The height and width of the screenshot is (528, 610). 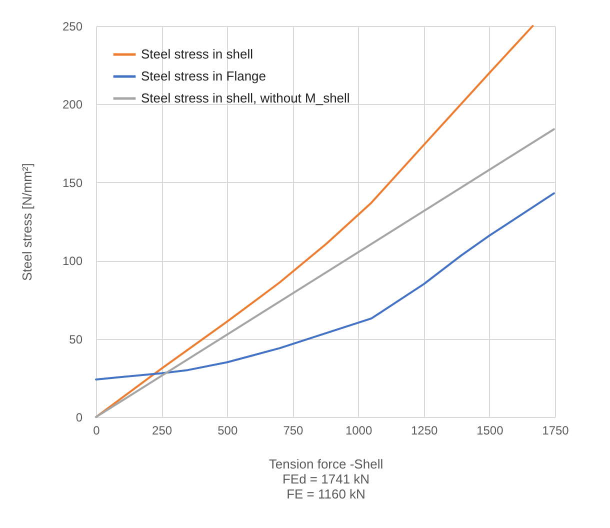 What do you see at coordinates (72, 261) in the screenshot?
I see `y-tick-label: 100` at bounding box center [72, 261].